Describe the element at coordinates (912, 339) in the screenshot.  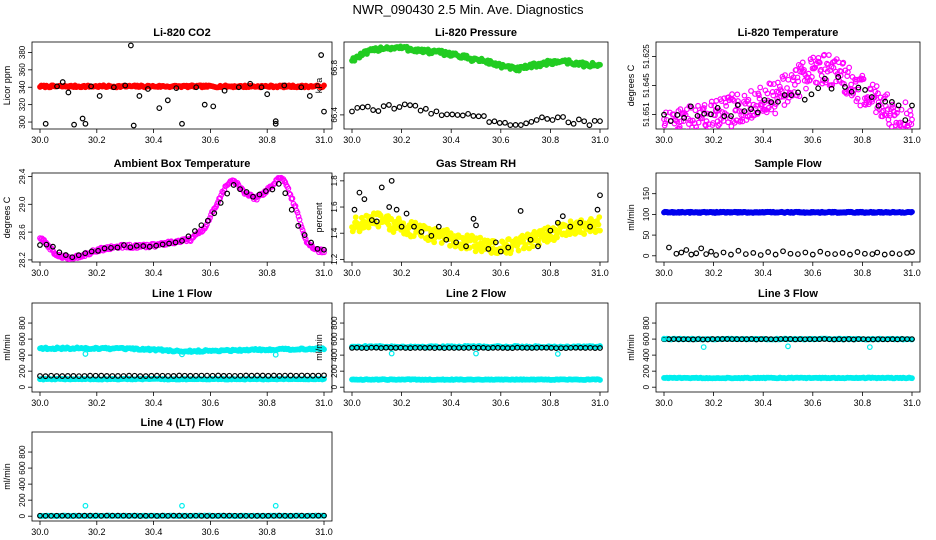
I see `data-point-line3-black` at that location.